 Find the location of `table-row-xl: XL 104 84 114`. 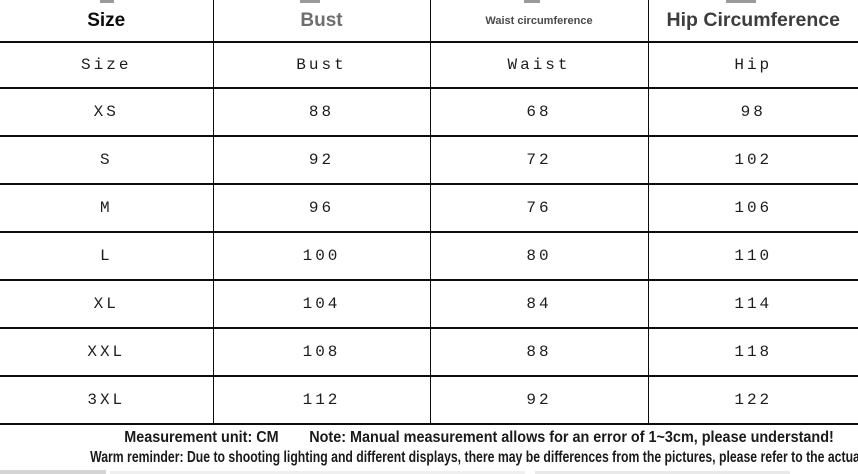

table-row-xl: XL 104 84 114 is located at coordinates (429, 304).